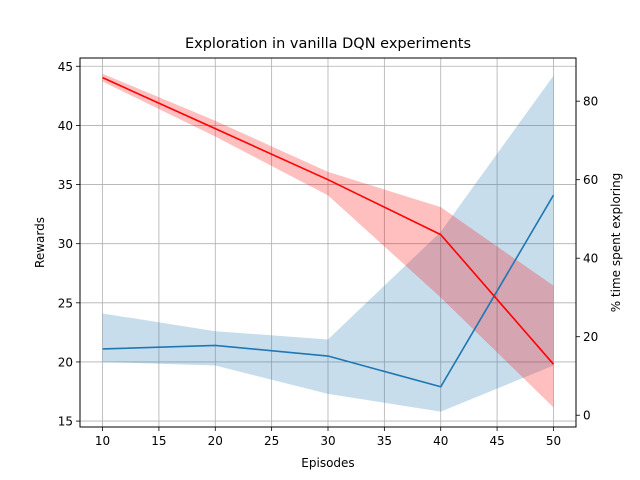  Describe the element at coordinates (271, 441) in the screenshot. I see `x-tick-label: 25` at that location.